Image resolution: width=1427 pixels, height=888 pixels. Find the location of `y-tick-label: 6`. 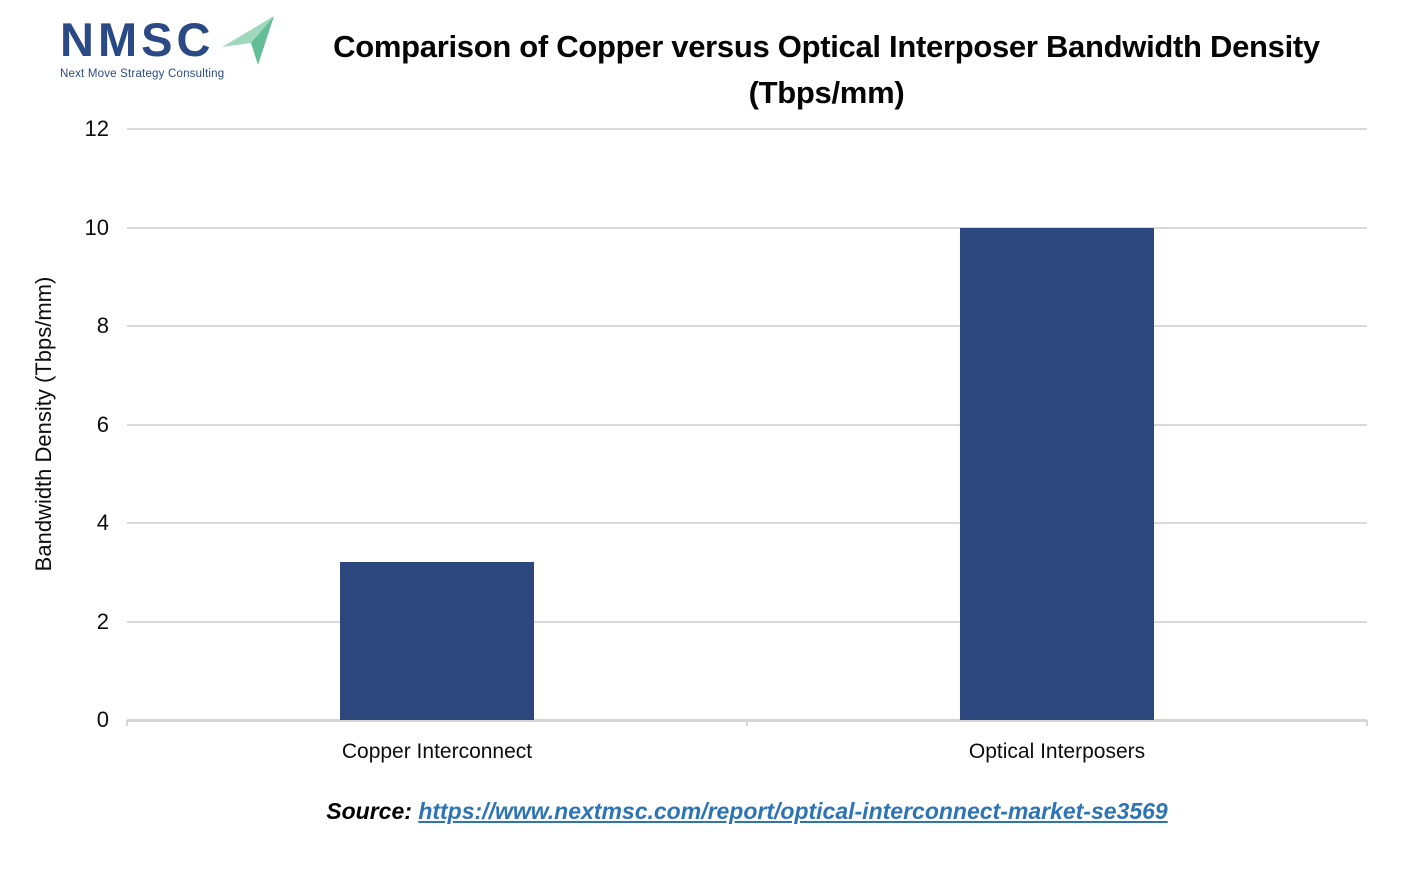

y-tick-label: 6 is located at coordinates (102, 424).